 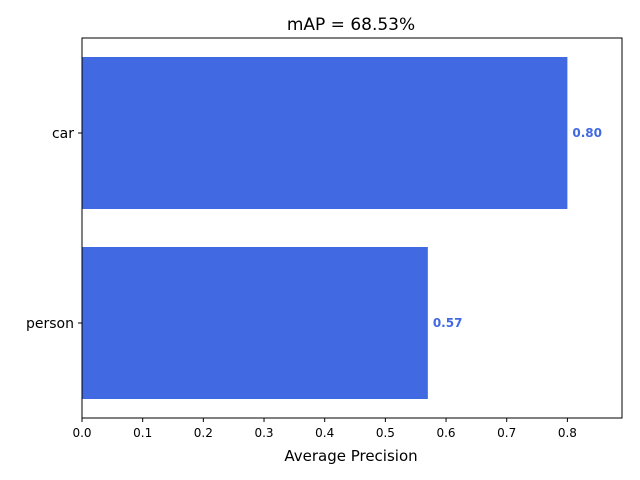 What do you see at coordinates (324, 433) in the screenshot?
I see `x-tick-label: 0.4` at bounding box center [324, 433].